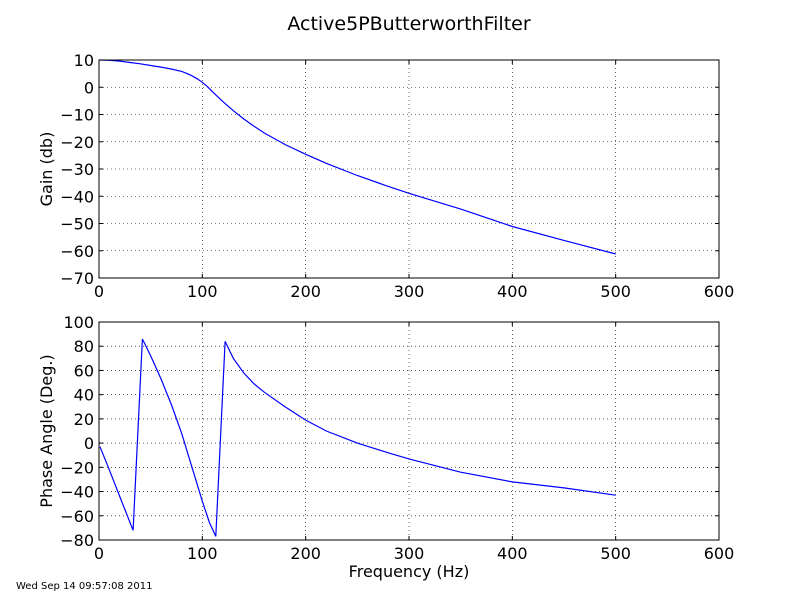 The width and height of the screenshot is (800, 600). What do you see at coordinates (77, 224) in the screenshot?
I see `y-tick-label: −50` at bounding box center [77, 224].